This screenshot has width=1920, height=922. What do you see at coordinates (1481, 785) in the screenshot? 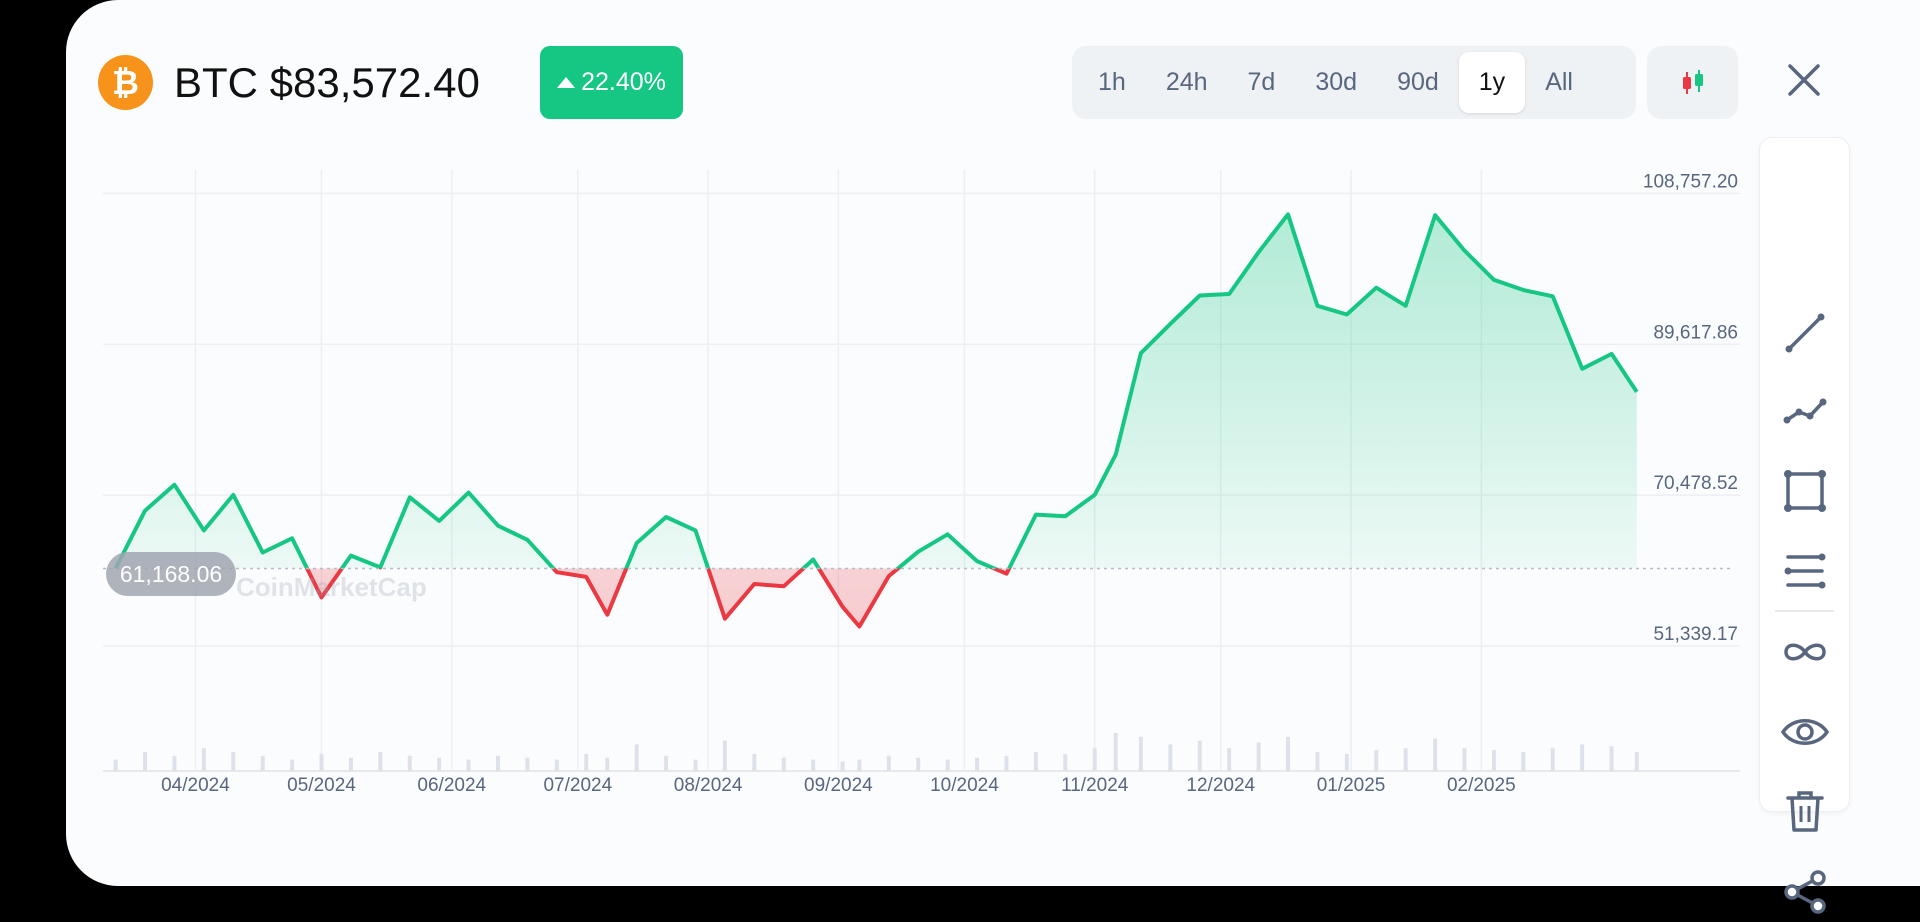
I see `x-tick-label: 02/2025` at bounding box center [1481, 785].